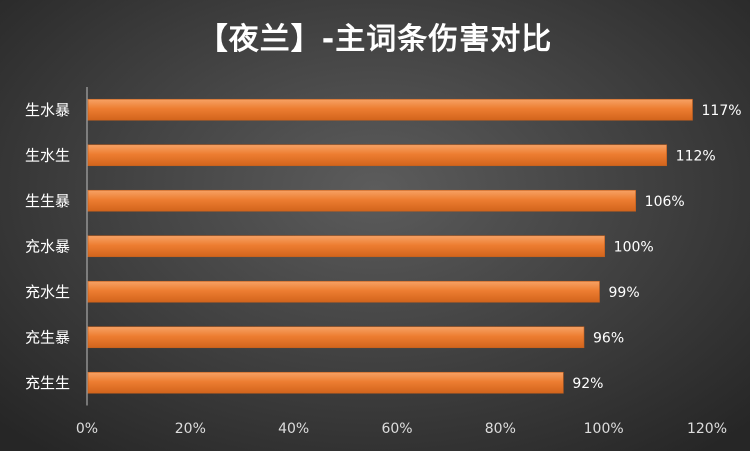 Image resolution: width=750 pixels, height=451 pixels. What do you see at coordinates (87, 429) in the screenshot?
I see `x-tick-label: 0%` at bounding box center [87, 429].